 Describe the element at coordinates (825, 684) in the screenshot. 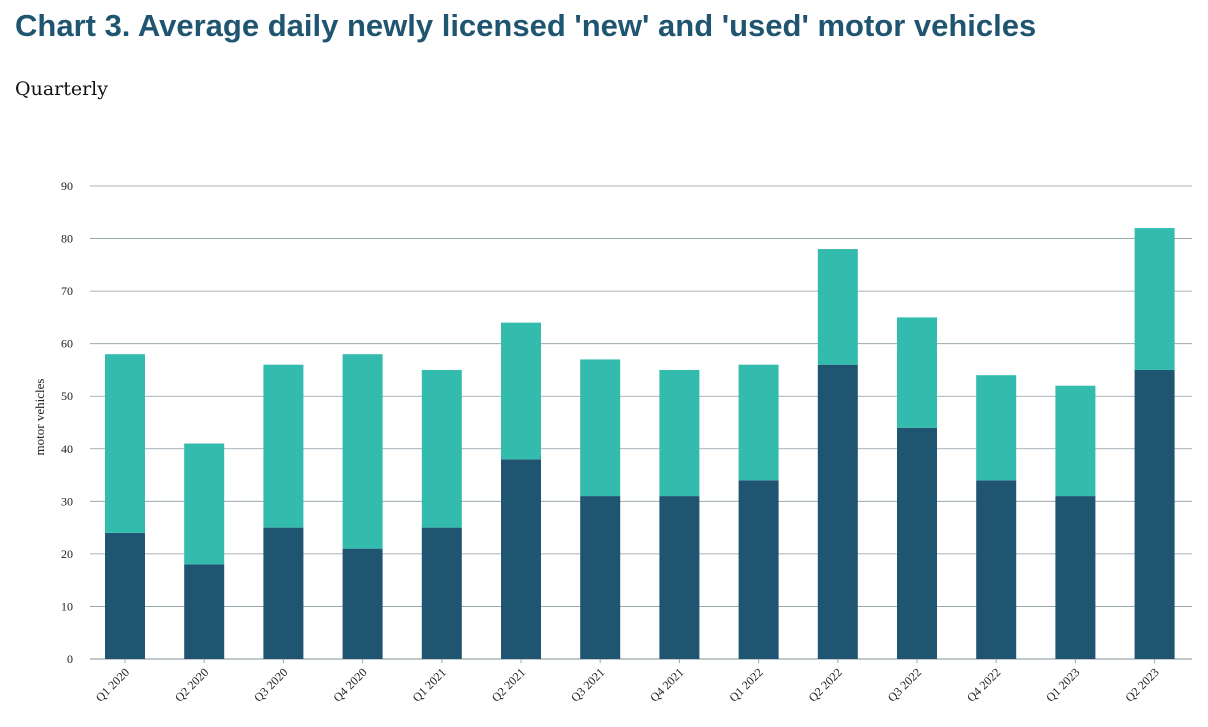

I see `x-tick-label: Q2 2022` at that location.